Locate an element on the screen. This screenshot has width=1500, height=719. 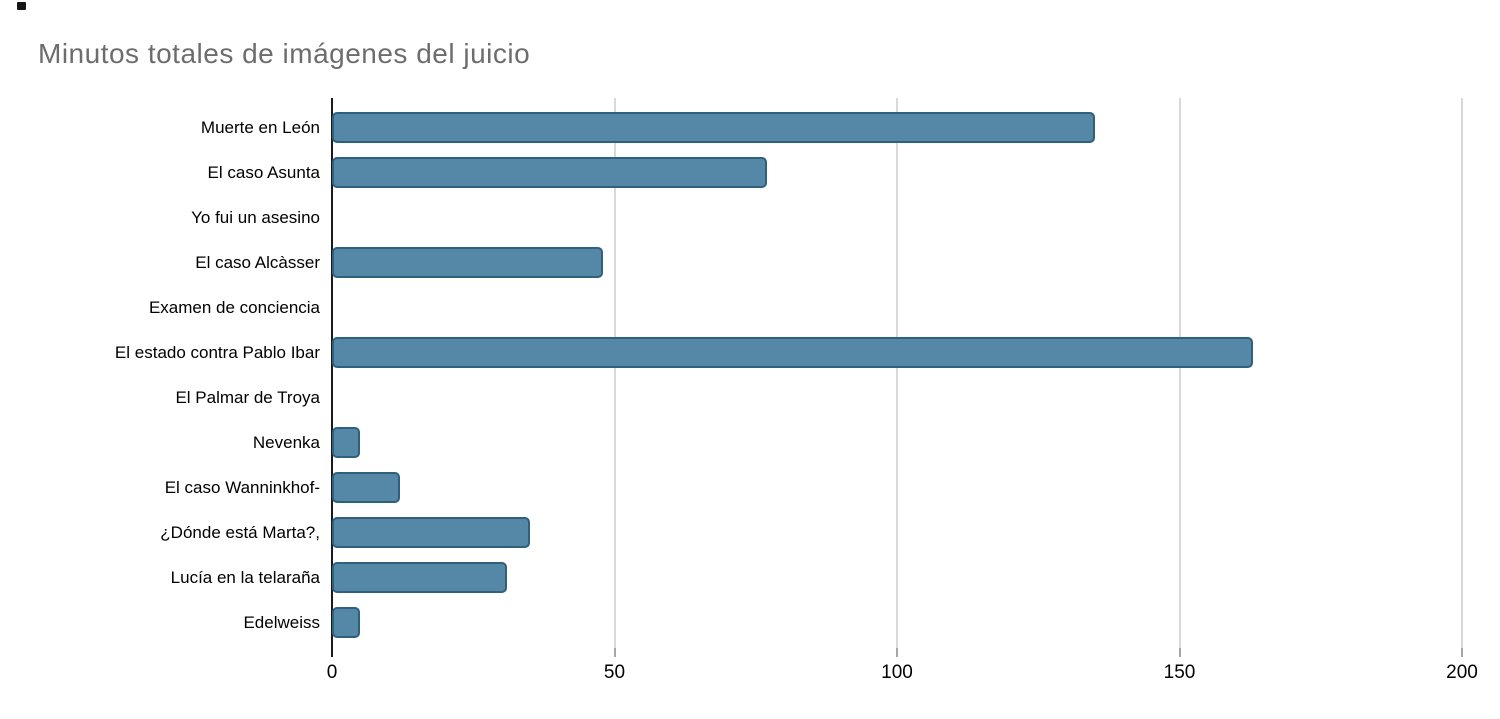
category-label: El caso Alcàsser is located at coordinates (257, 262).